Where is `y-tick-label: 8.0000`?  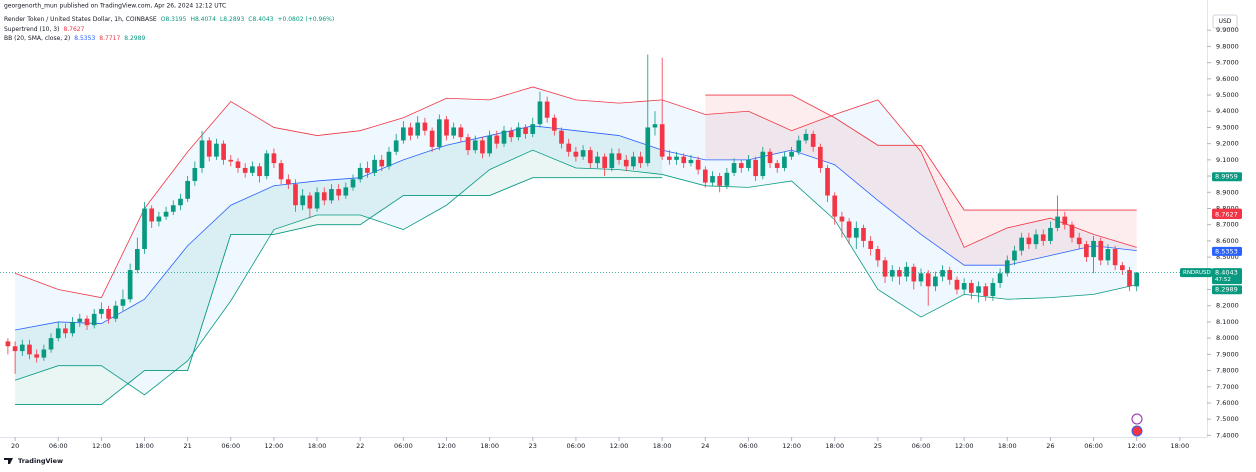 y-tick-label: 8.0000 is located at coordinates (1227, 338).